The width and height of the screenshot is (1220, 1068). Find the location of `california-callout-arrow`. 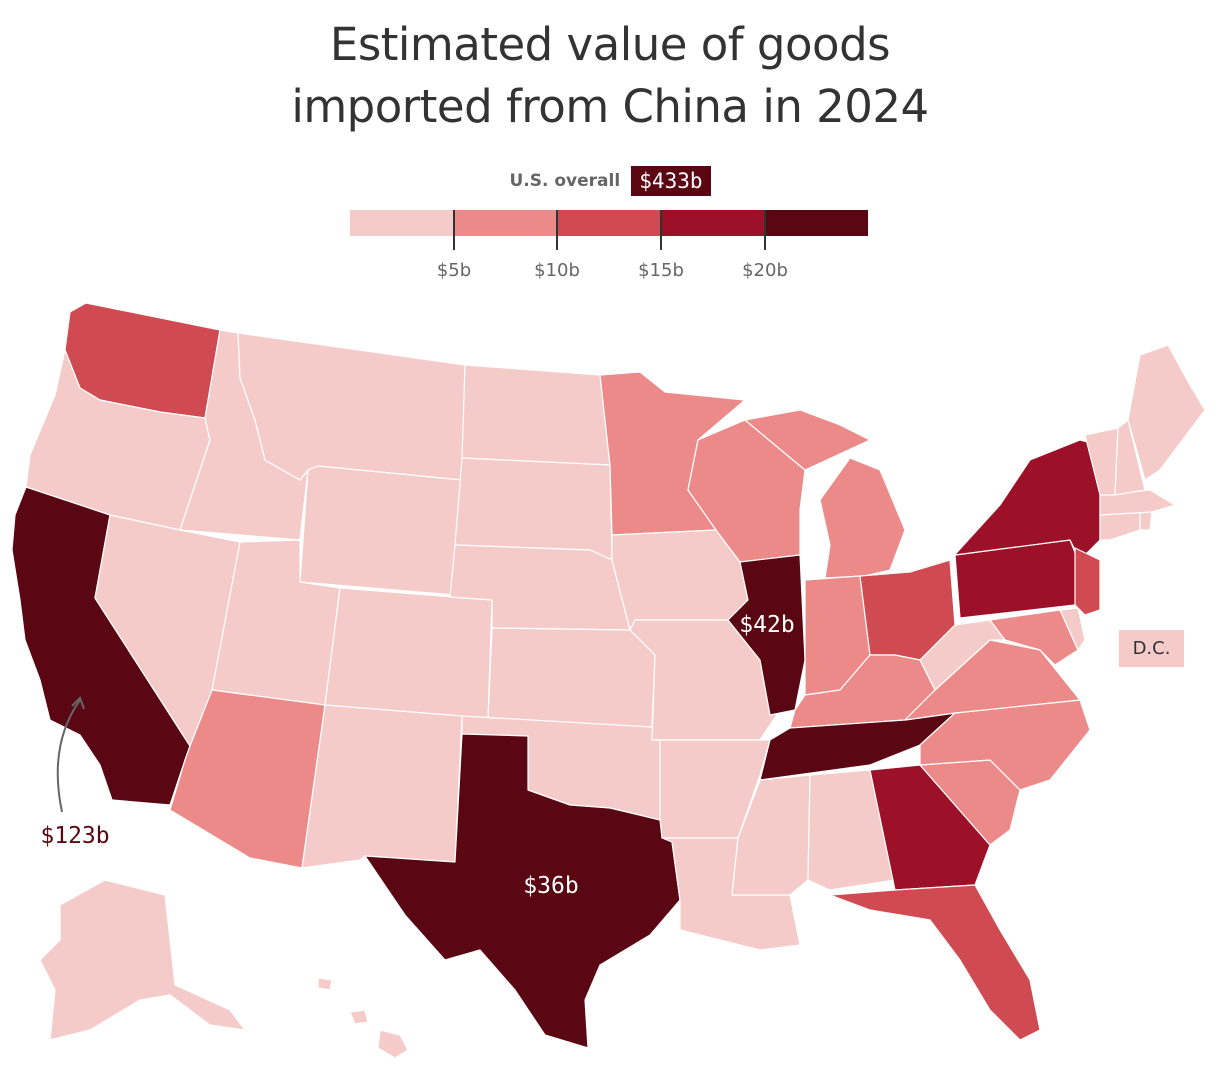

california-callout-arrow is located at coordinates (68, 756).